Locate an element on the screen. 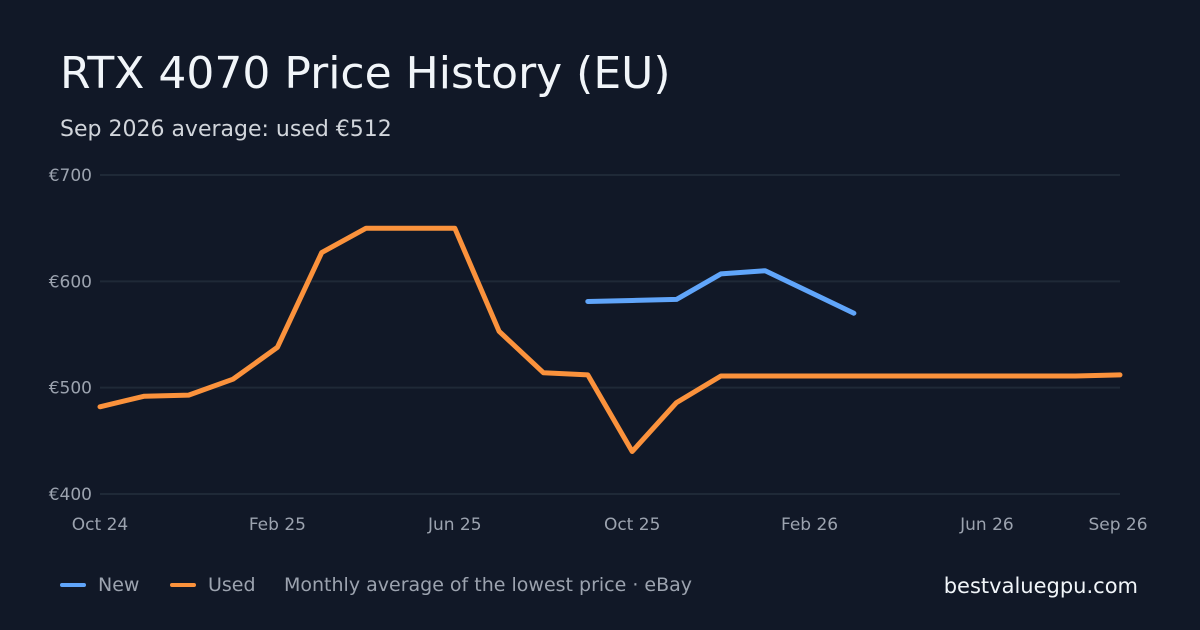 The width and height of the screenshot is (1200, 630). y-tick-label: €400 is located at coordinates (70, 495).